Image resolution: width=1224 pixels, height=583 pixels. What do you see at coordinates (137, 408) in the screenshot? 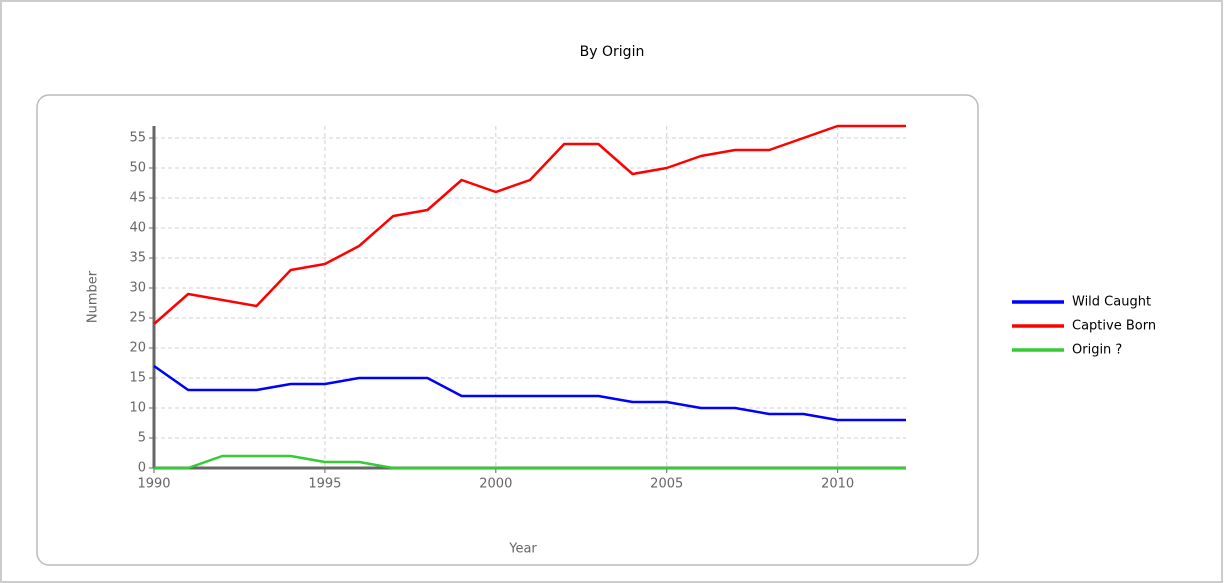
I see `y-tick-label: 10` at bounding box center [137, 408].